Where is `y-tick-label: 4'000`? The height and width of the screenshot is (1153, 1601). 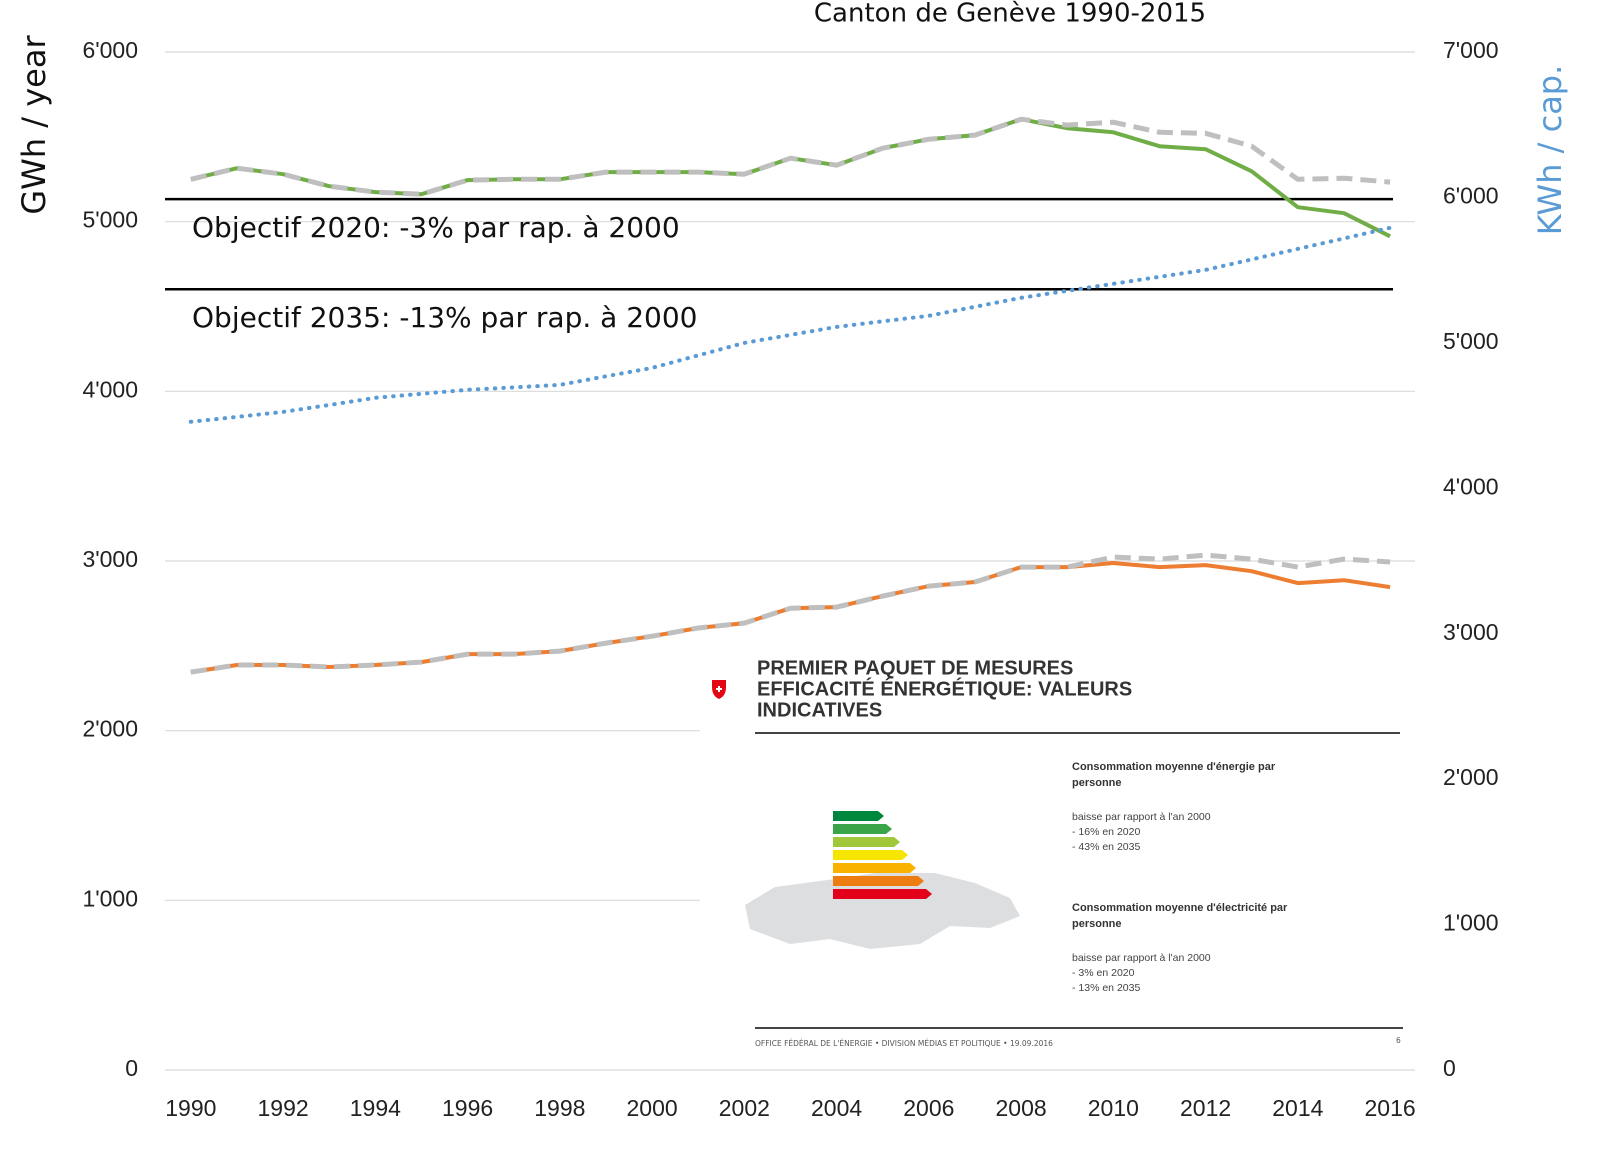 y-tick-label: 4'000 is located at coordinates (110, 389).